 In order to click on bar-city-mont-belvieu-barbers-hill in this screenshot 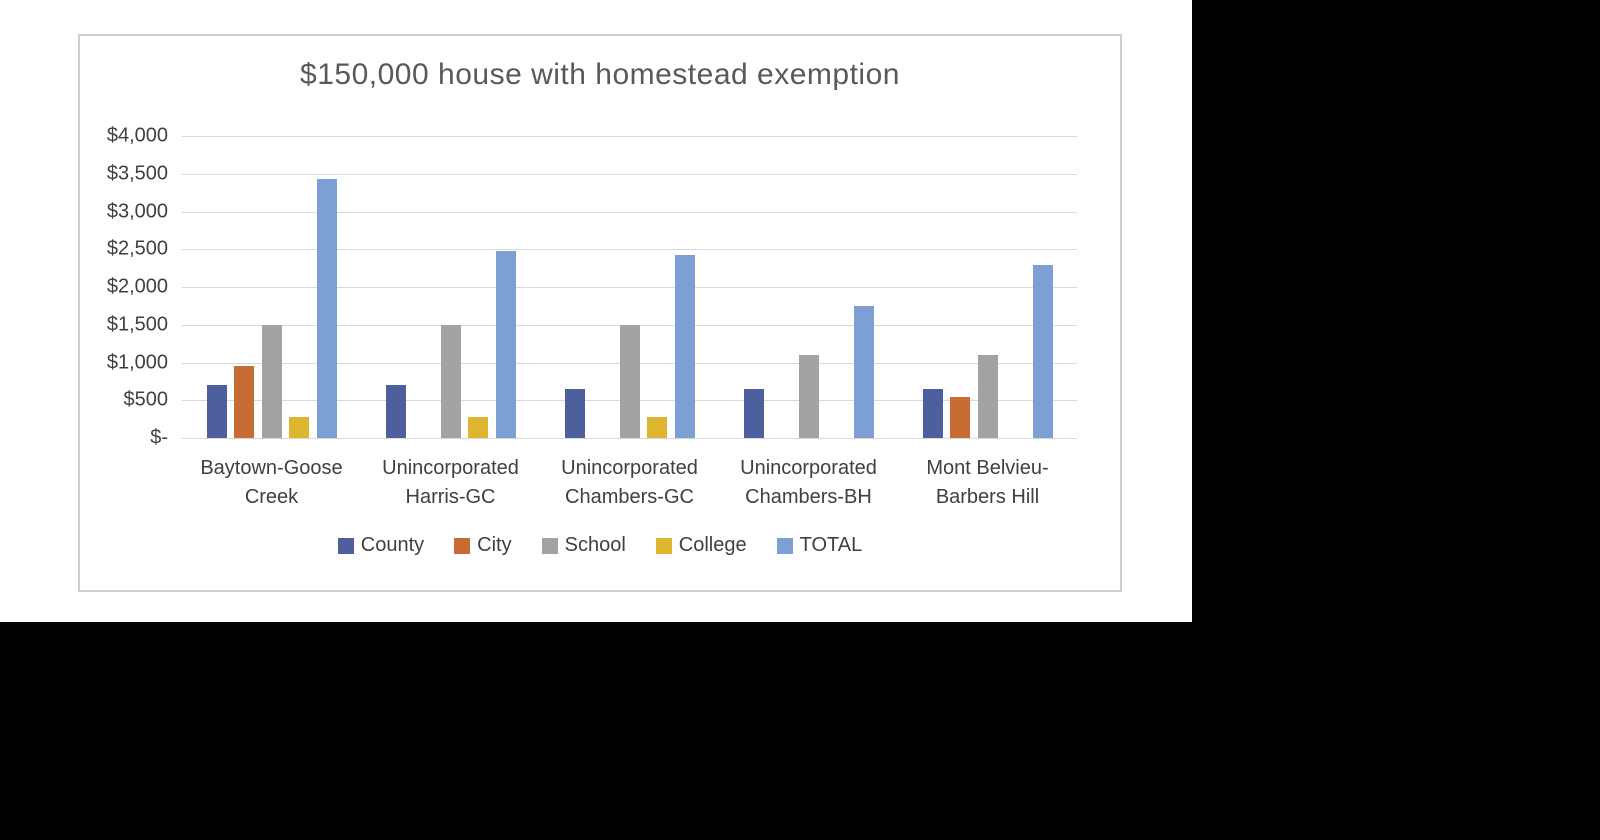, I will do `click(960, 417)`.